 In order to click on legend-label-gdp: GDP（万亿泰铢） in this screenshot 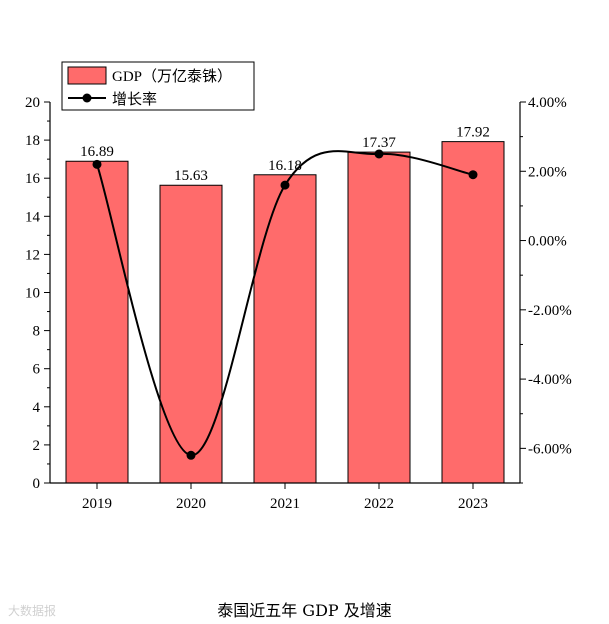, I will do `click(172, 76)`.